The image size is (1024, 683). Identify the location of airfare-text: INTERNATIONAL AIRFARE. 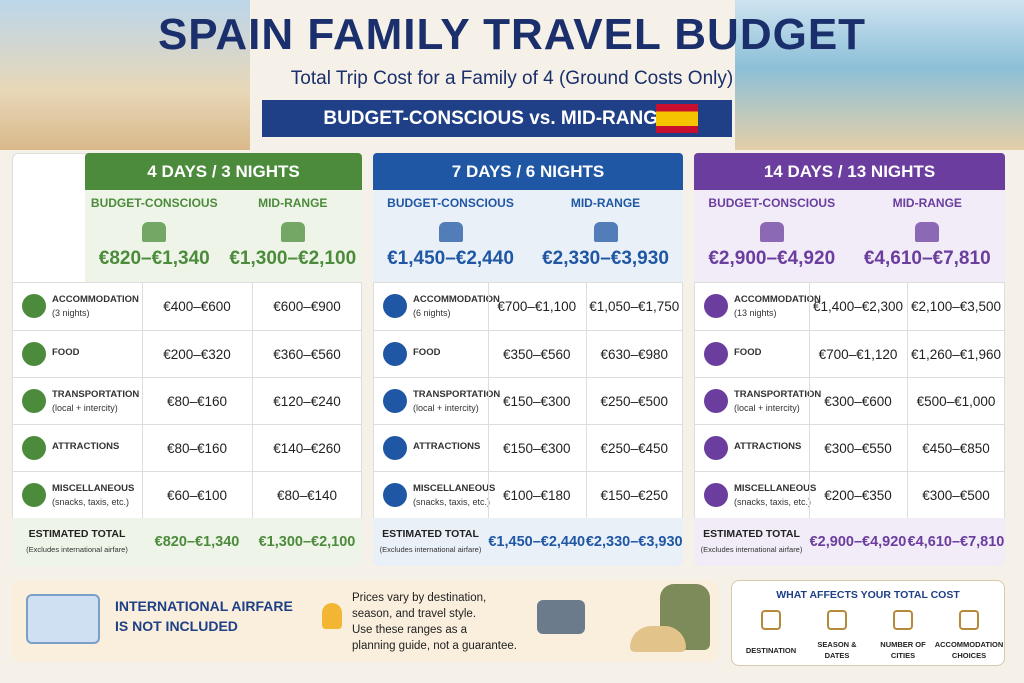
(204, 606).